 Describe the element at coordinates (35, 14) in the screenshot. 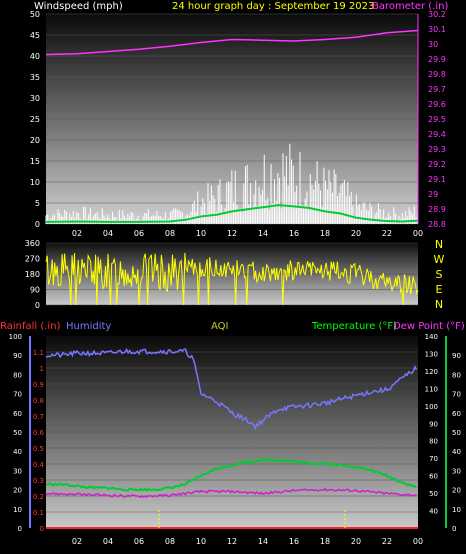

I see `windspeed-tick-label: 50` at that location.